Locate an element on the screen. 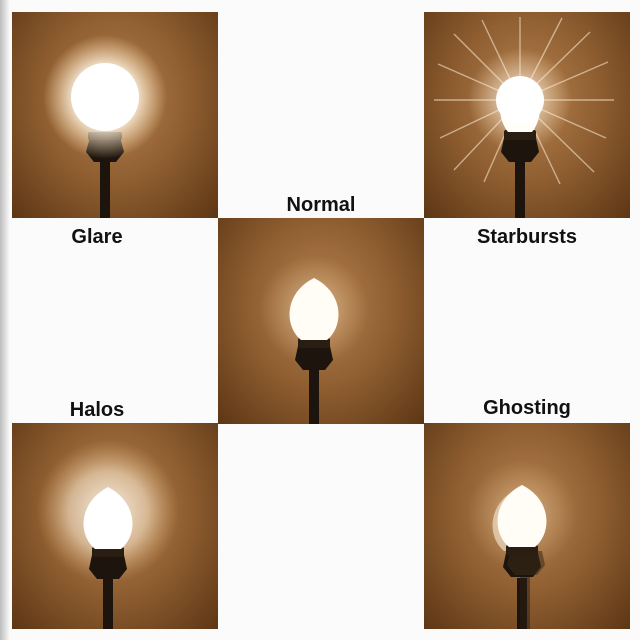 Image resolution: width=640 pixels, height=640 pixels. normal-label: Normal is located at coordinates (321, 205).